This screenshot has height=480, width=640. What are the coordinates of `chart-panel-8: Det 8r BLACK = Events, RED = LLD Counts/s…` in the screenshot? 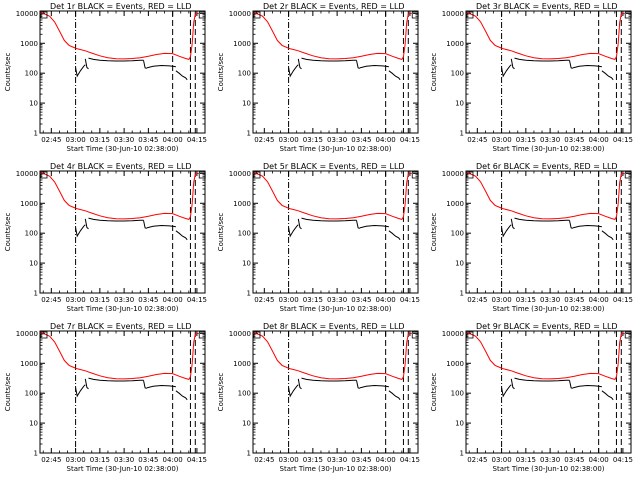 It's located at (318, 397).